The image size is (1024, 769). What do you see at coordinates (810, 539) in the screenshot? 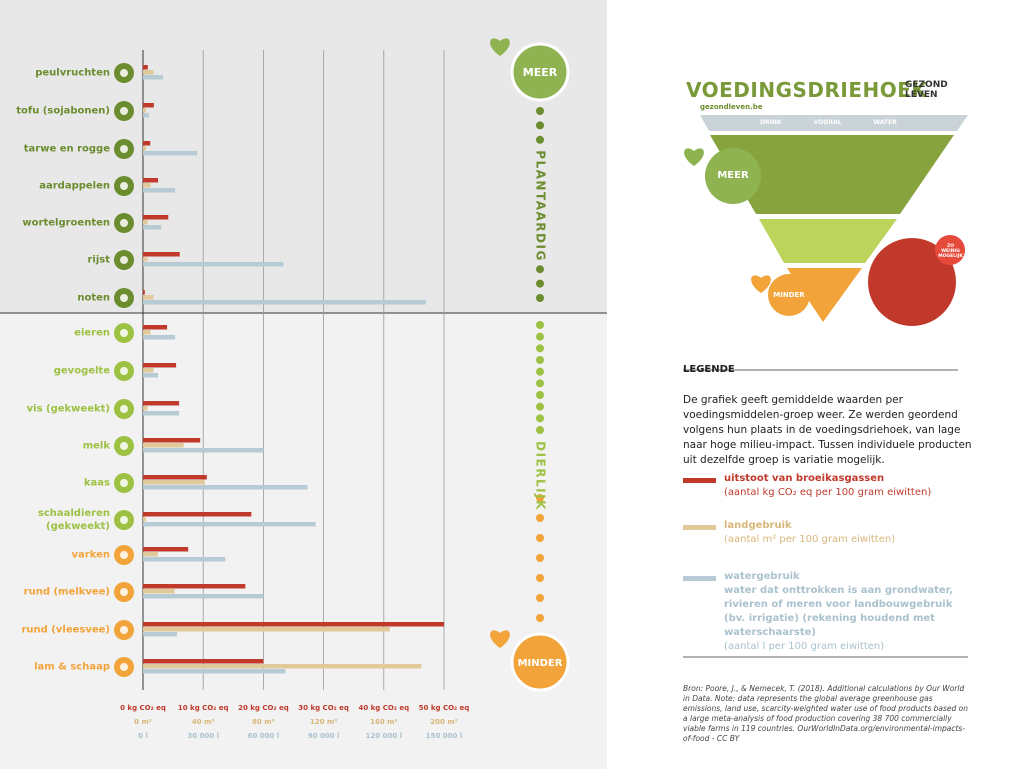
I see `legend-unit: (aantal m² per 100 gram eiwitten)` at bounding box center [810, 539].